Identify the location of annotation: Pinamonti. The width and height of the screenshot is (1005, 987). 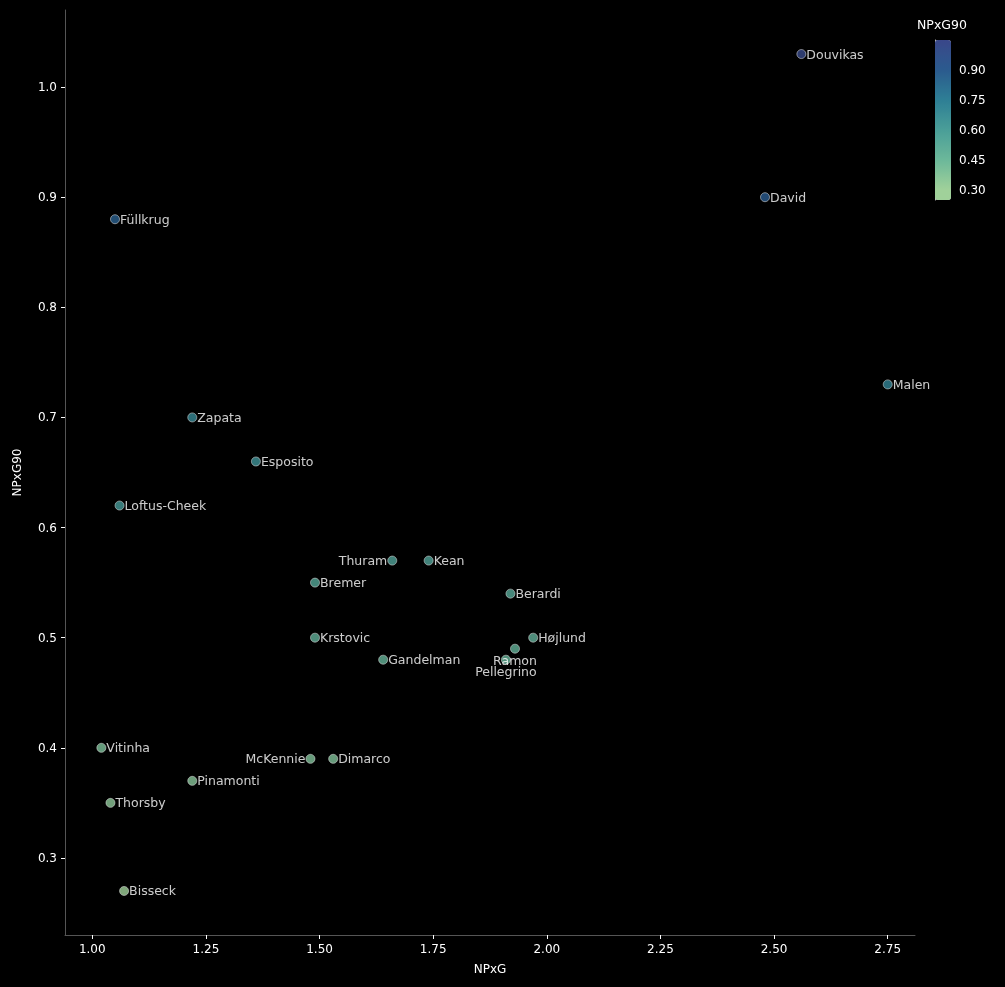
(228, 781).